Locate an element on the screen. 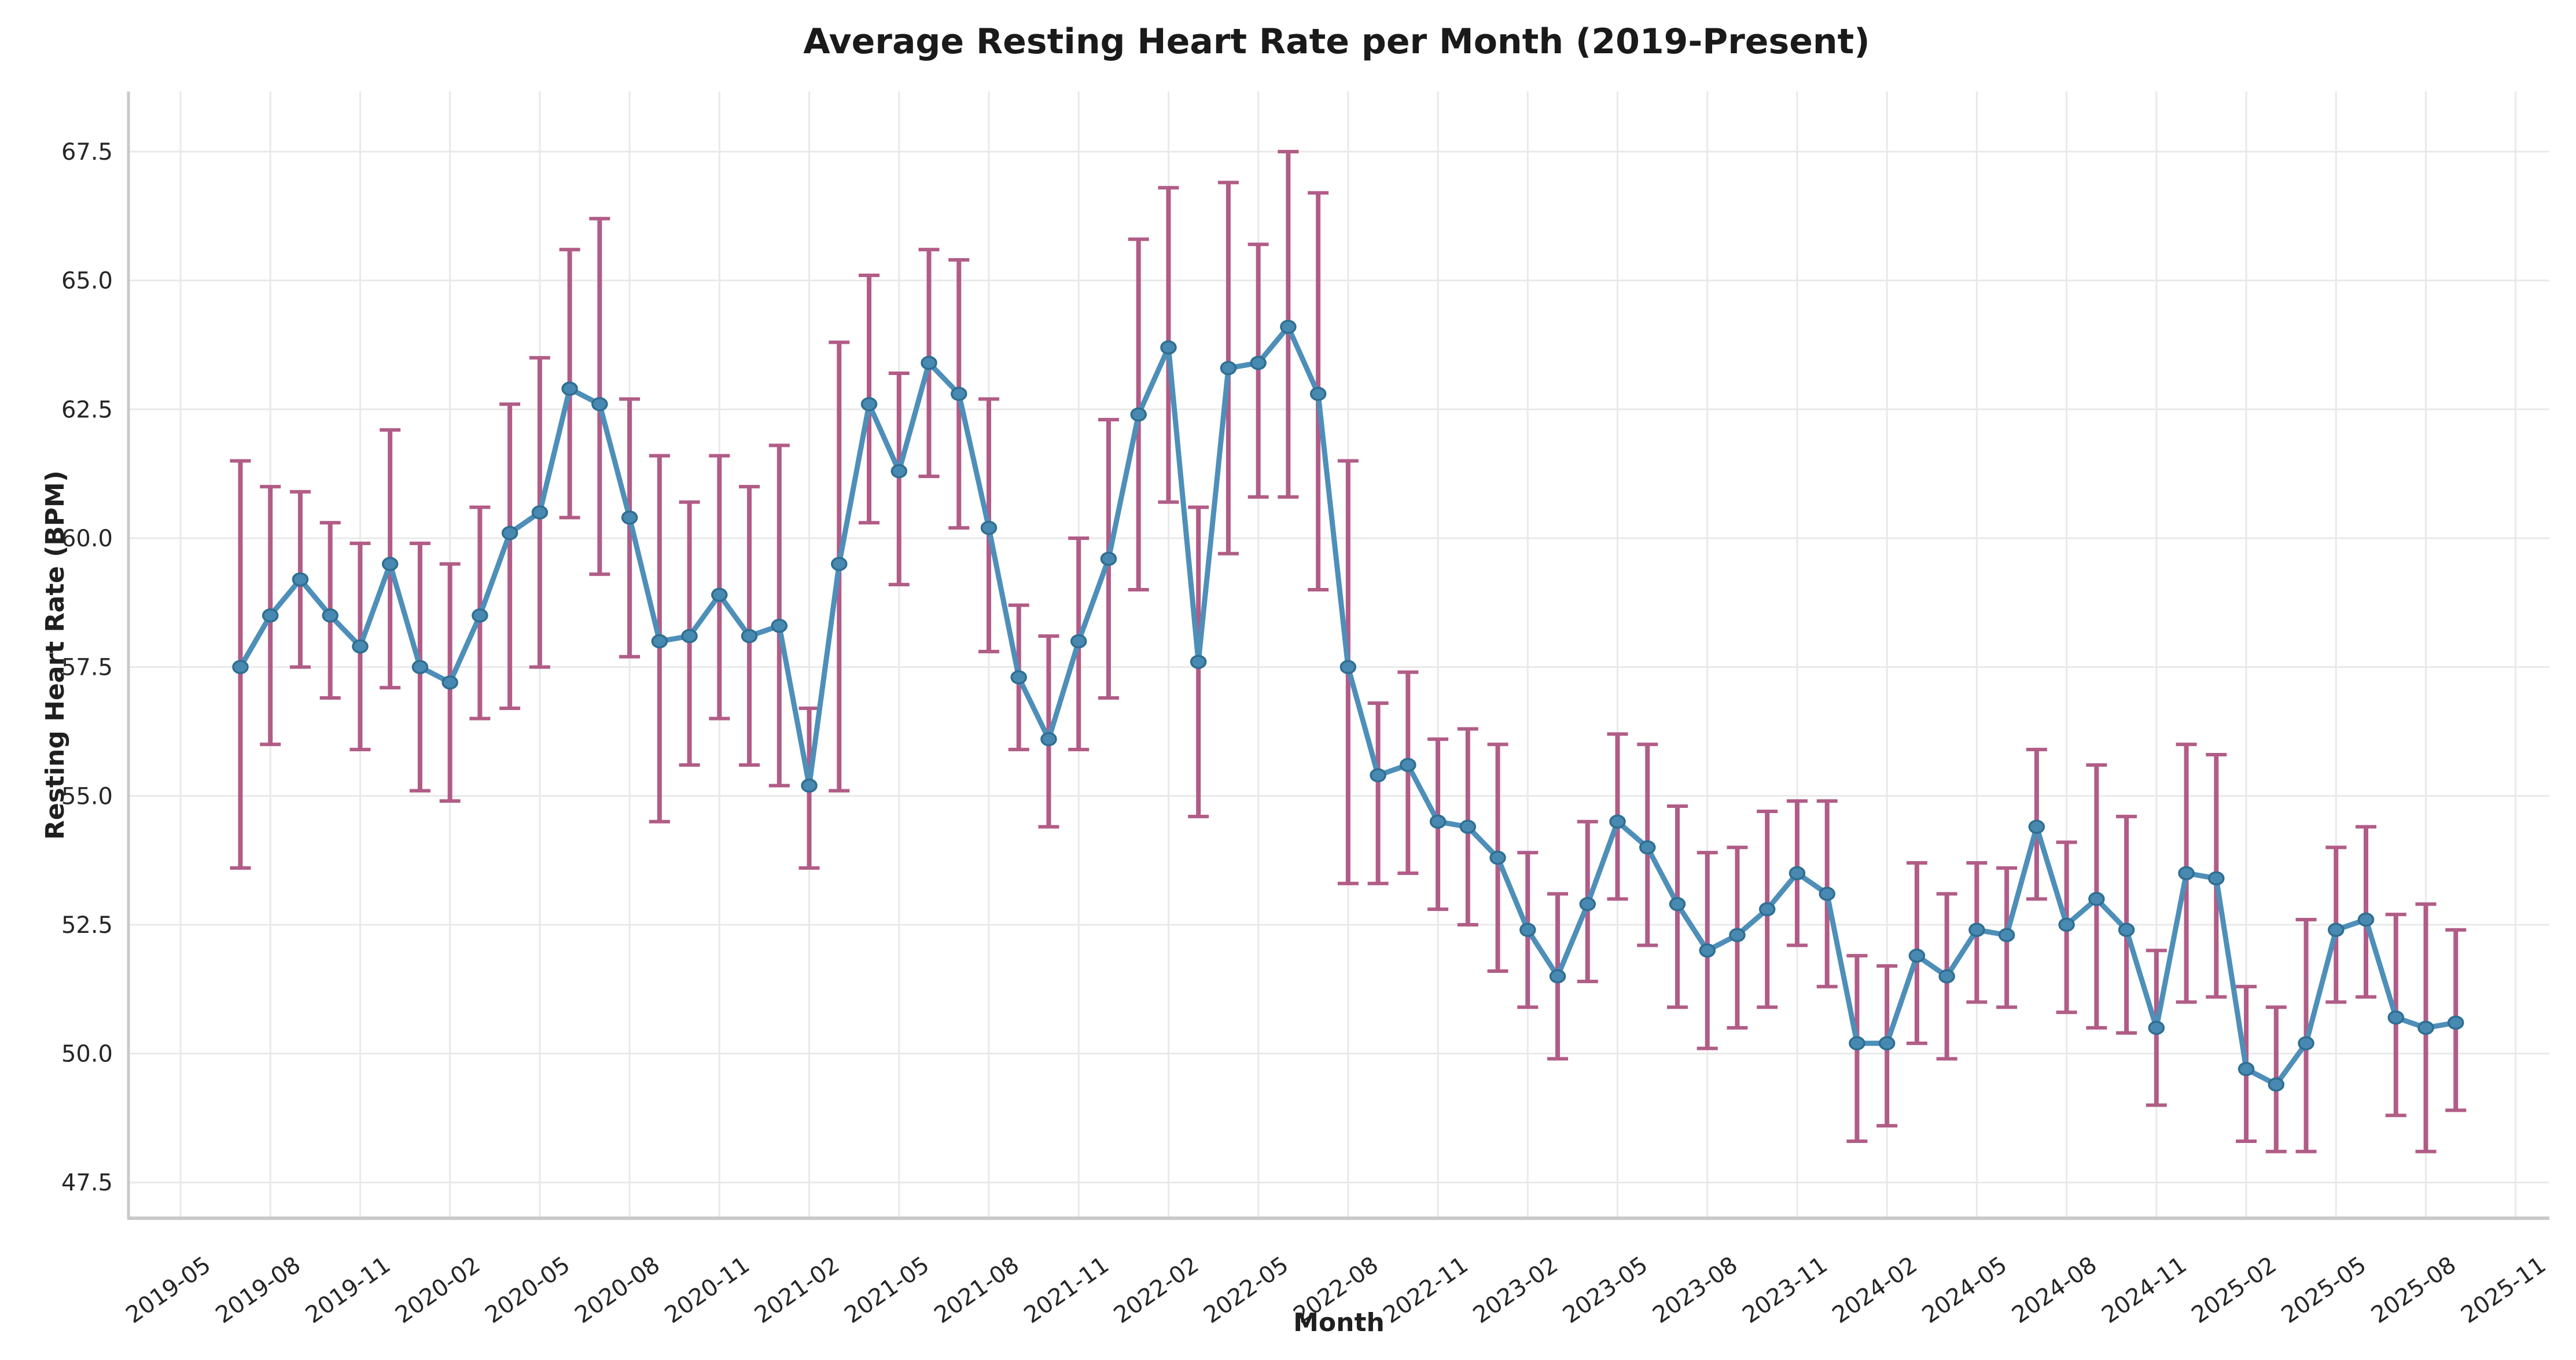 The width and height of the screenshot is (2576, 1360). y-tick-label: 47.5 is located at coordinates (87, 1183).